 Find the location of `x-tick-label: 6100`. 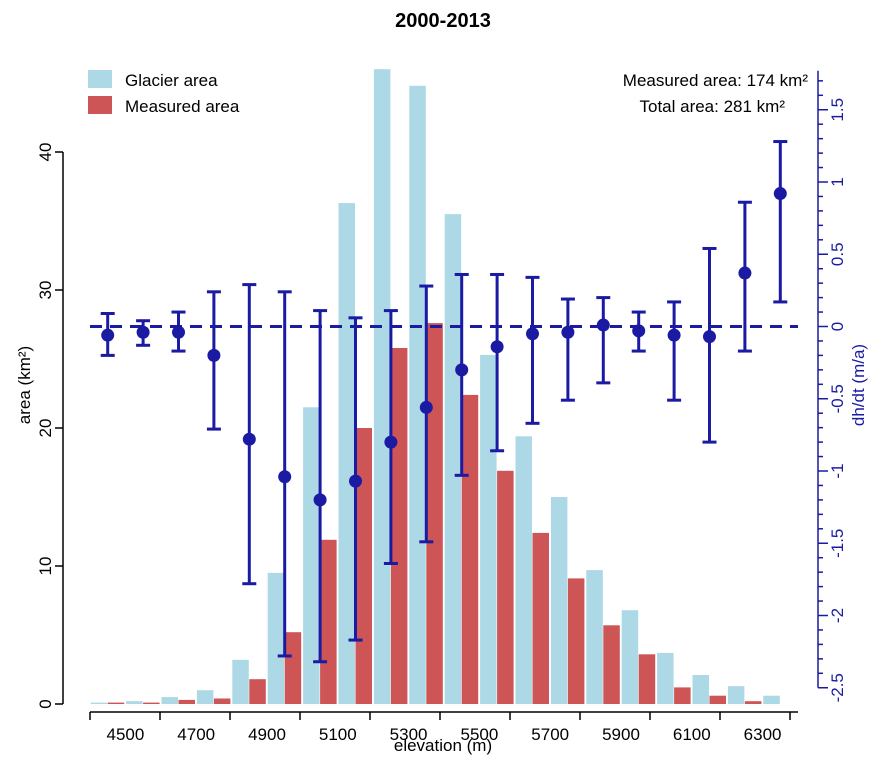

x-tick-label: 6100 is located at coordinates (692, 734).